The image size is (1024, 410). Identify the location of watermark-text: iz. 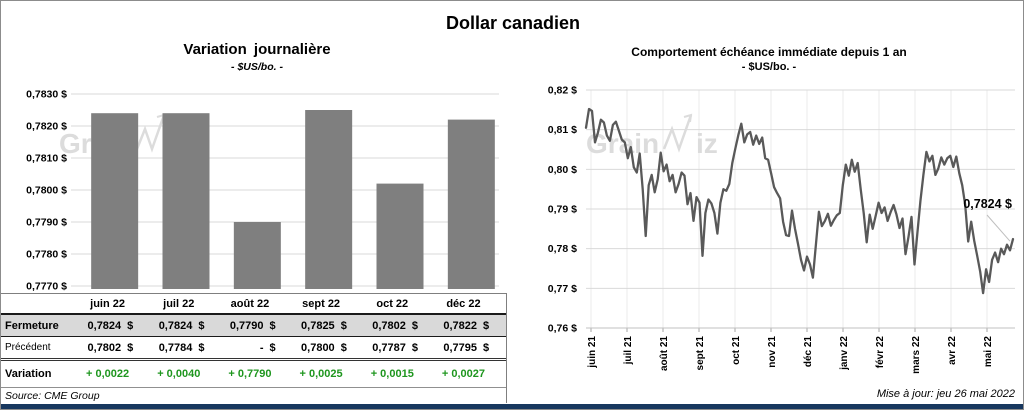
(707, 143).